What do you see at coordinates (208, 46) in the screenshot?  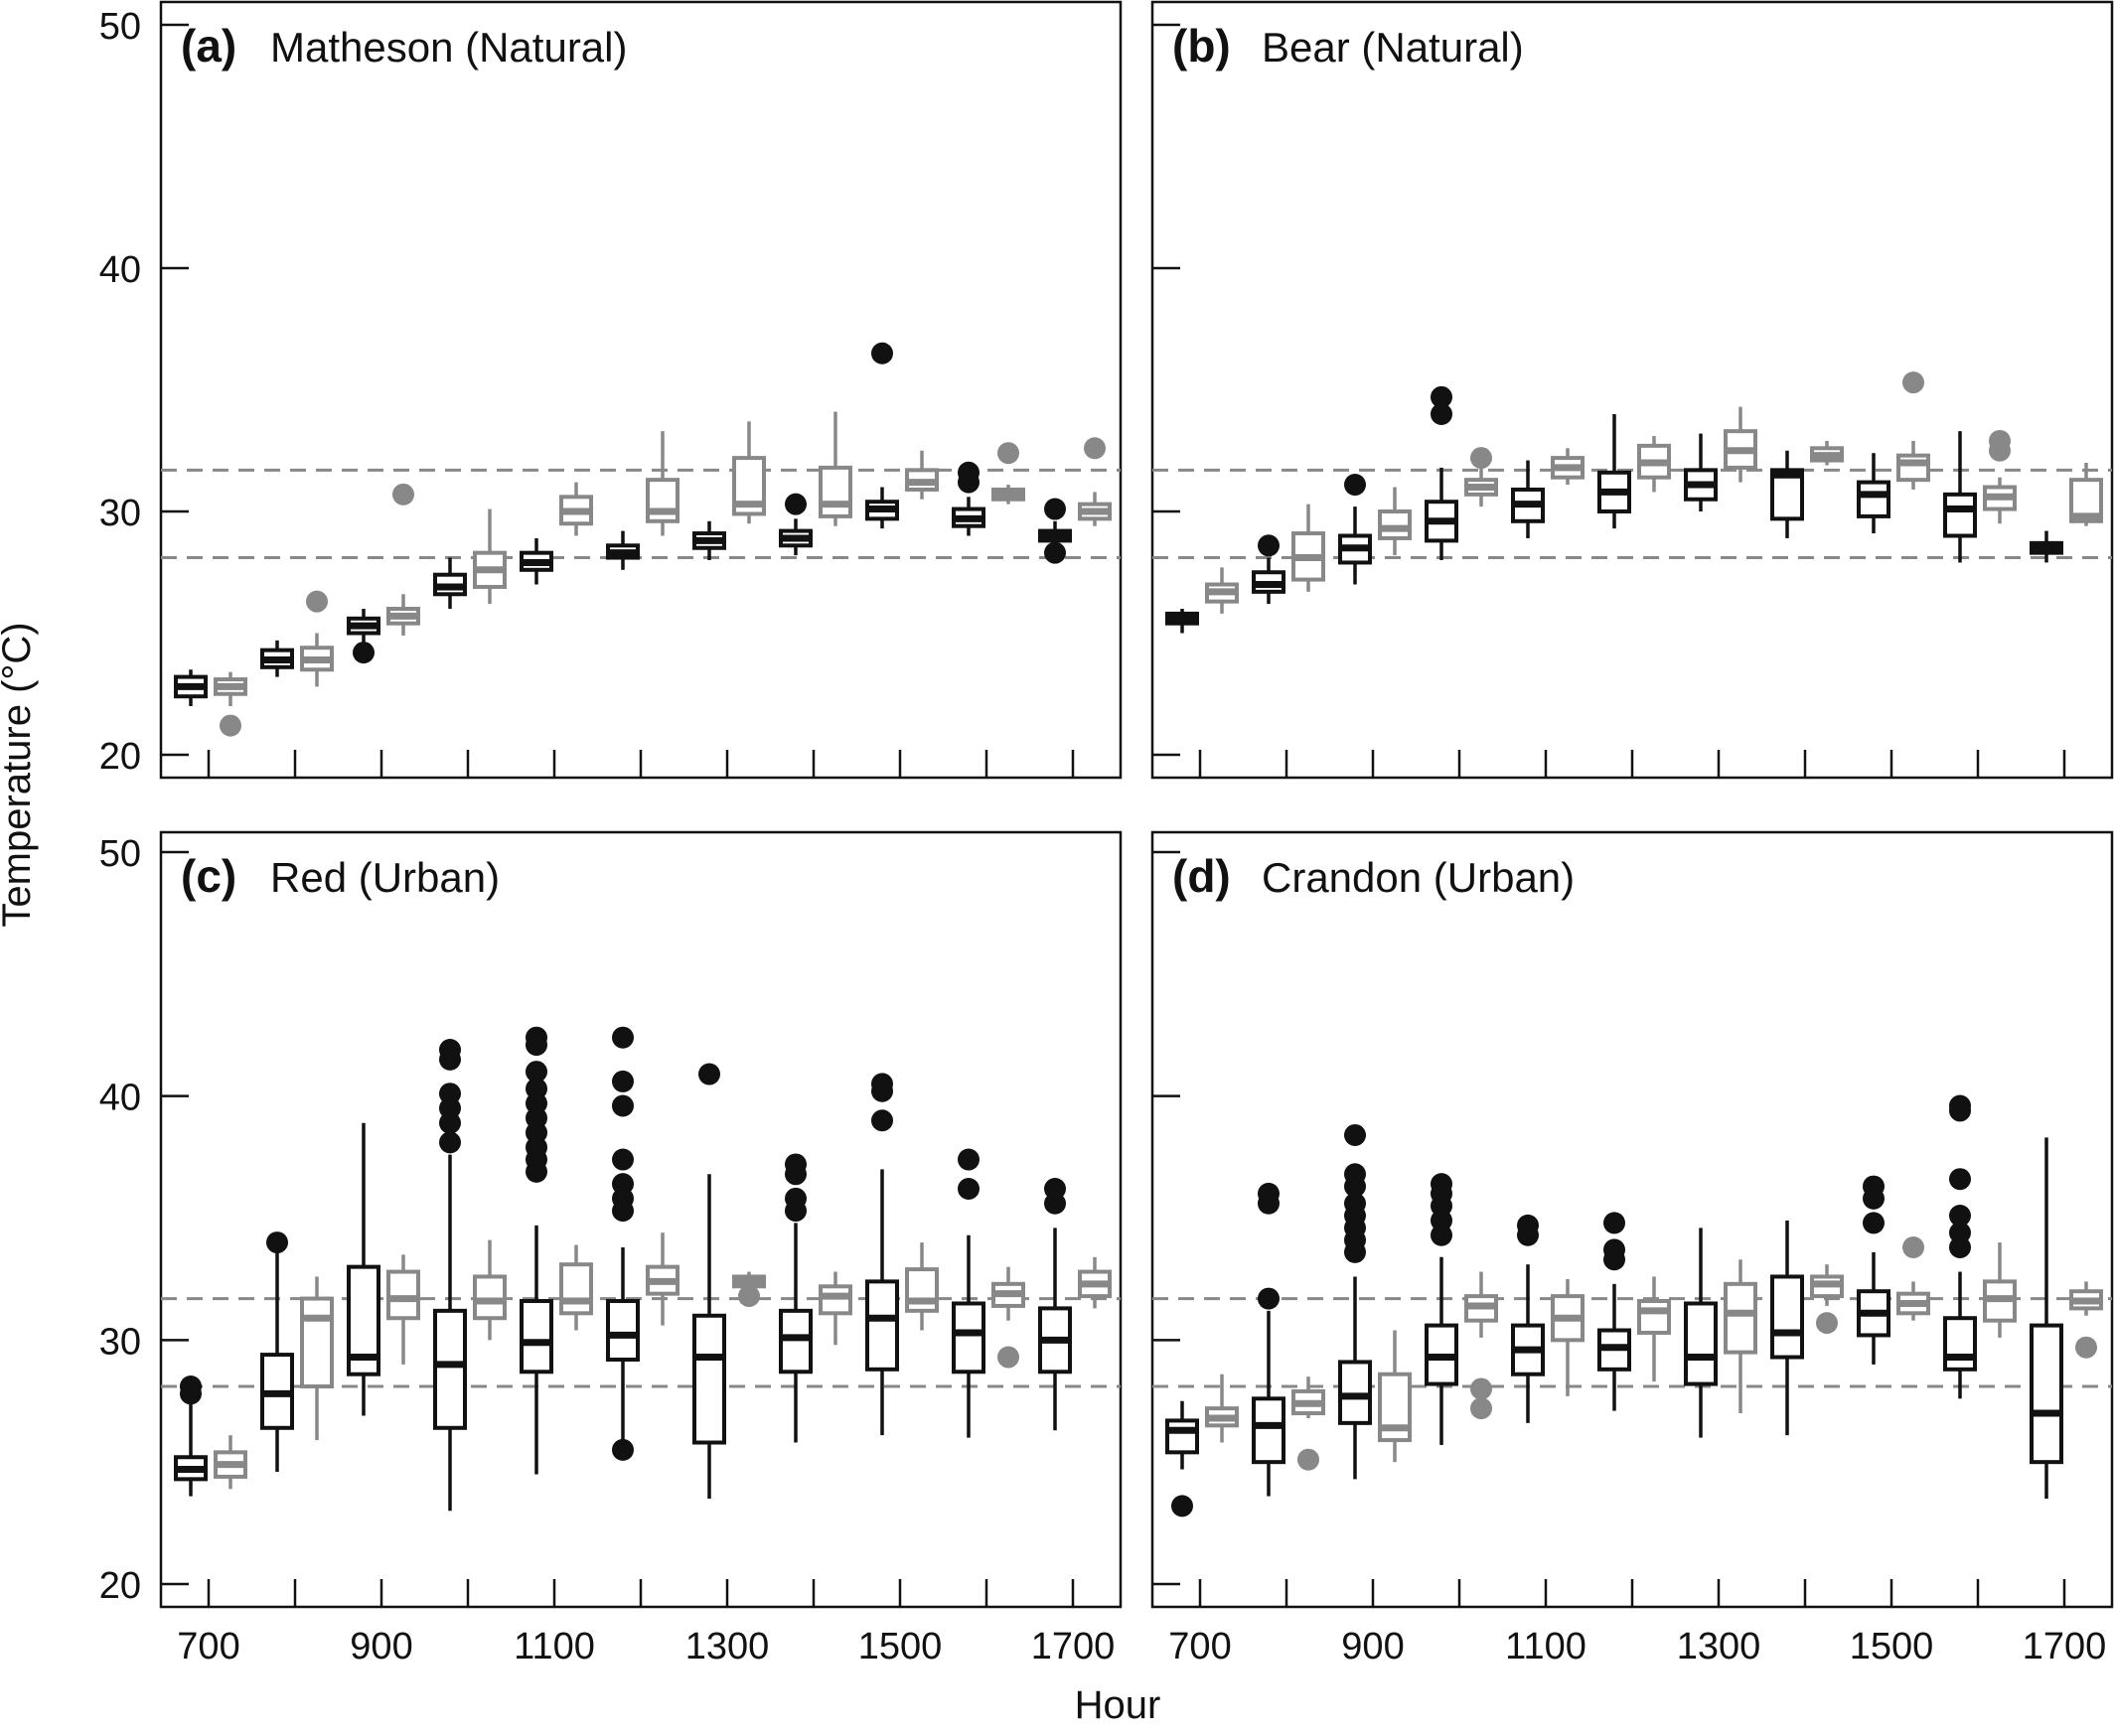 I see `panel-tag: (a)` at bounding box center [208, 46].